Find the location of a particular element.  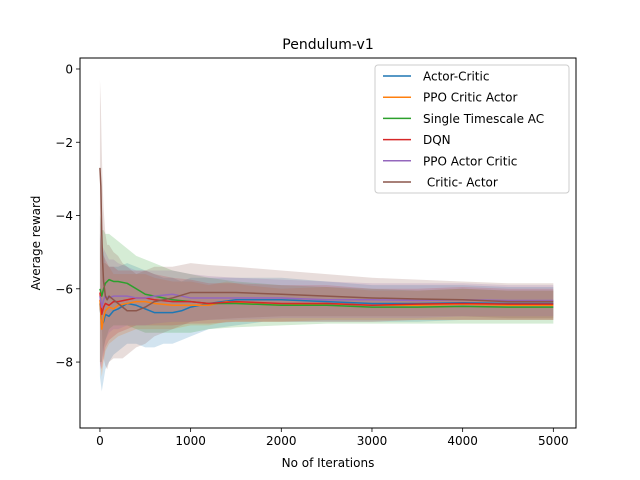

x-axis-label: No of Iterations is located at coordinates (328, 463).